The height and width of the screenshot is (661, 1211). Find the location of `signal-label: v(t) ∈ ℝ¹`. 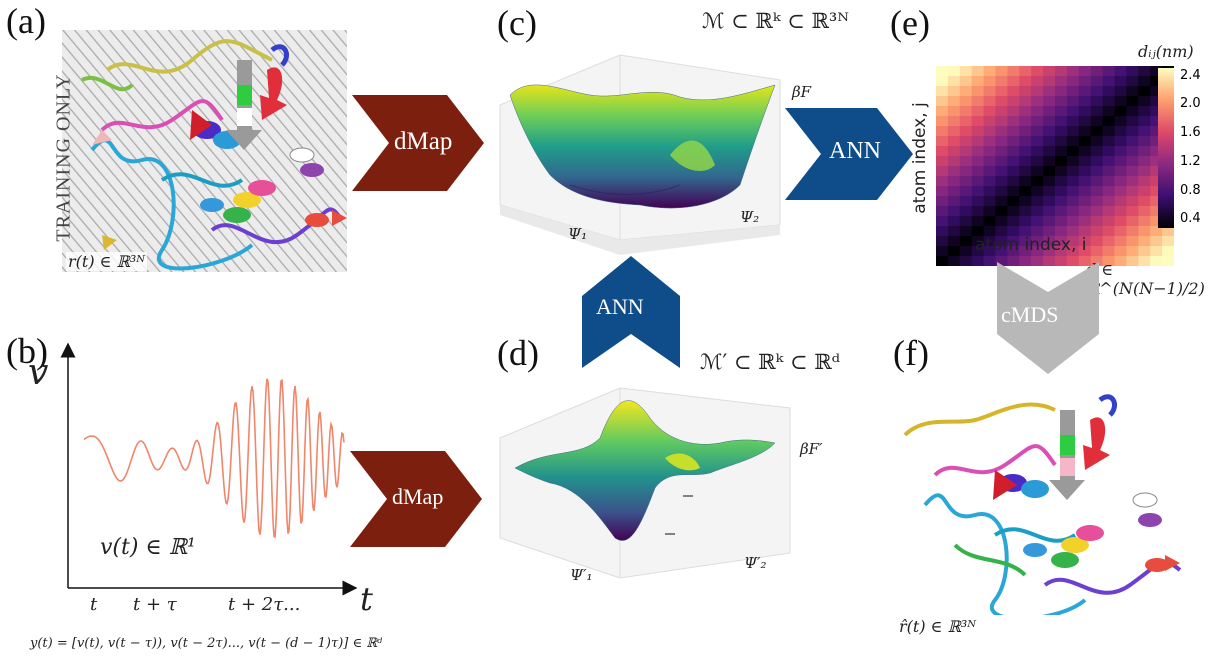

signal-label: v(t) ∈ ℝ¹ is located at coordinates (148, 547).